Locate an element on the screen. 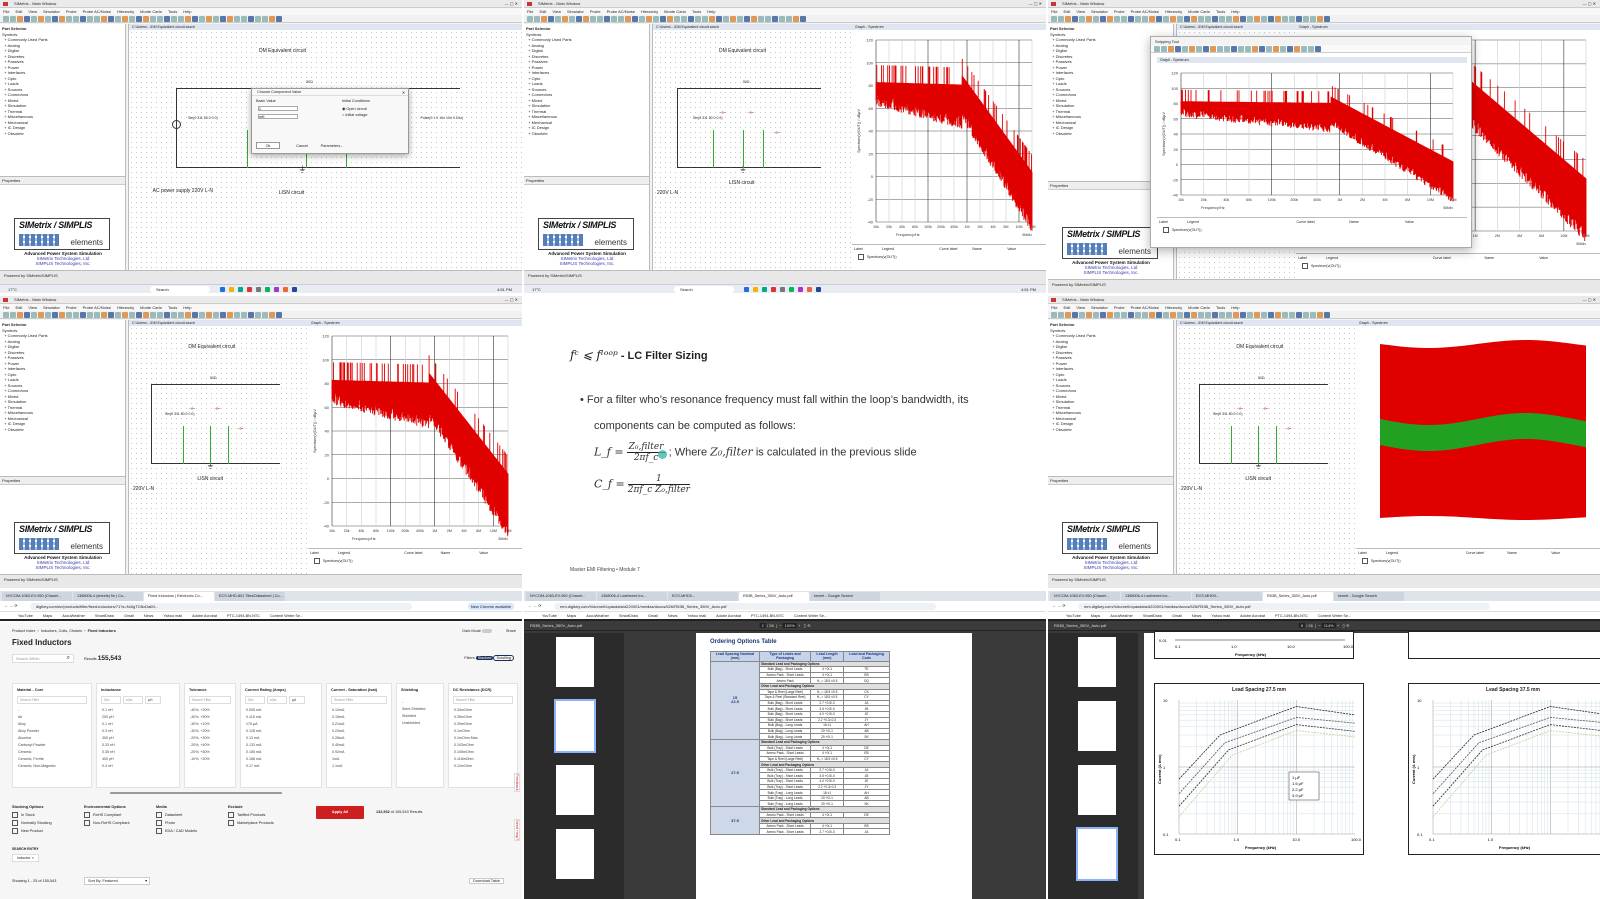  part-category: + Analog is located at coordinates (11, 45).